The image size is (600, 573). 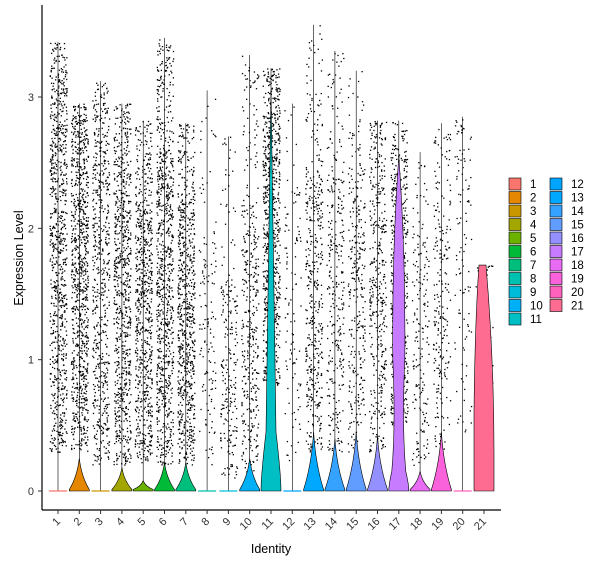 What do you see at coordinates (373, 524) in the screenshot?
I see `x-tick-label: 16` at bounding box center [373, 524].